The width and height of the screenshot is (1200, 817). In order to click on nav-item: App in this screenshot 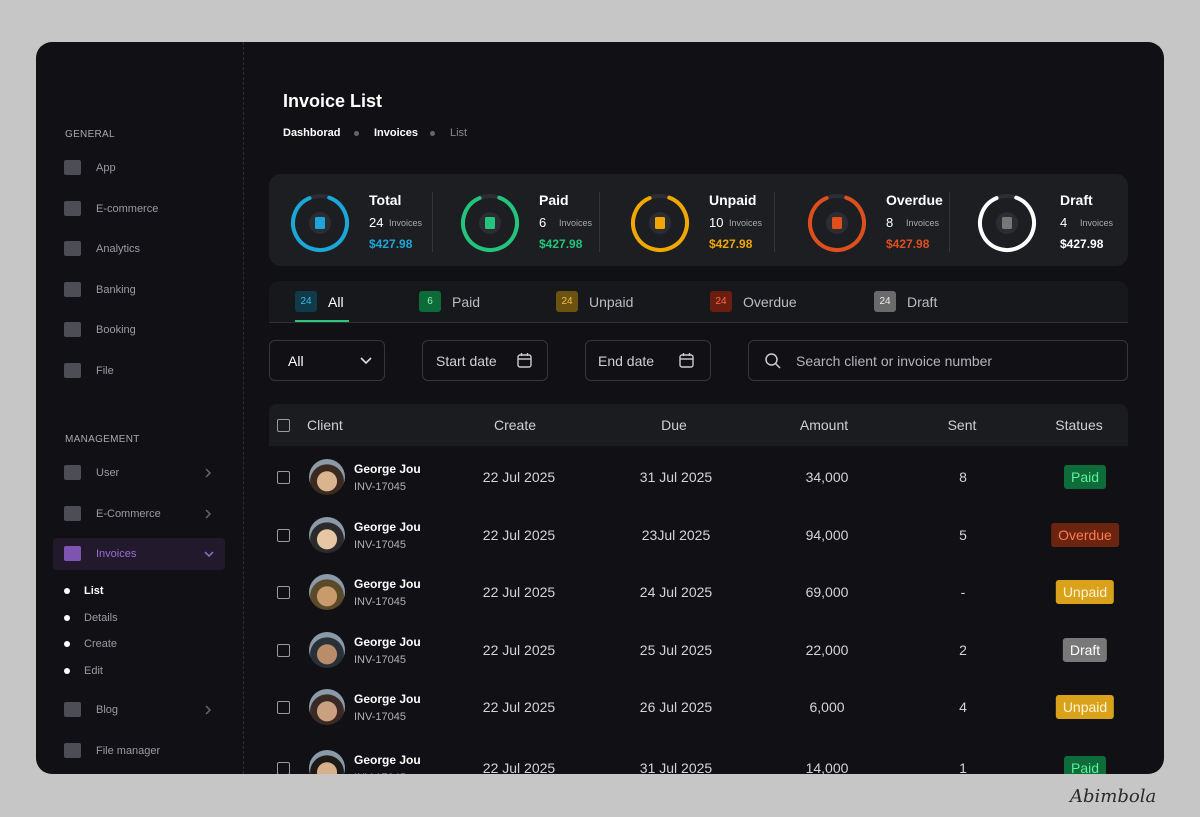, I will do `click(106, 168)`.